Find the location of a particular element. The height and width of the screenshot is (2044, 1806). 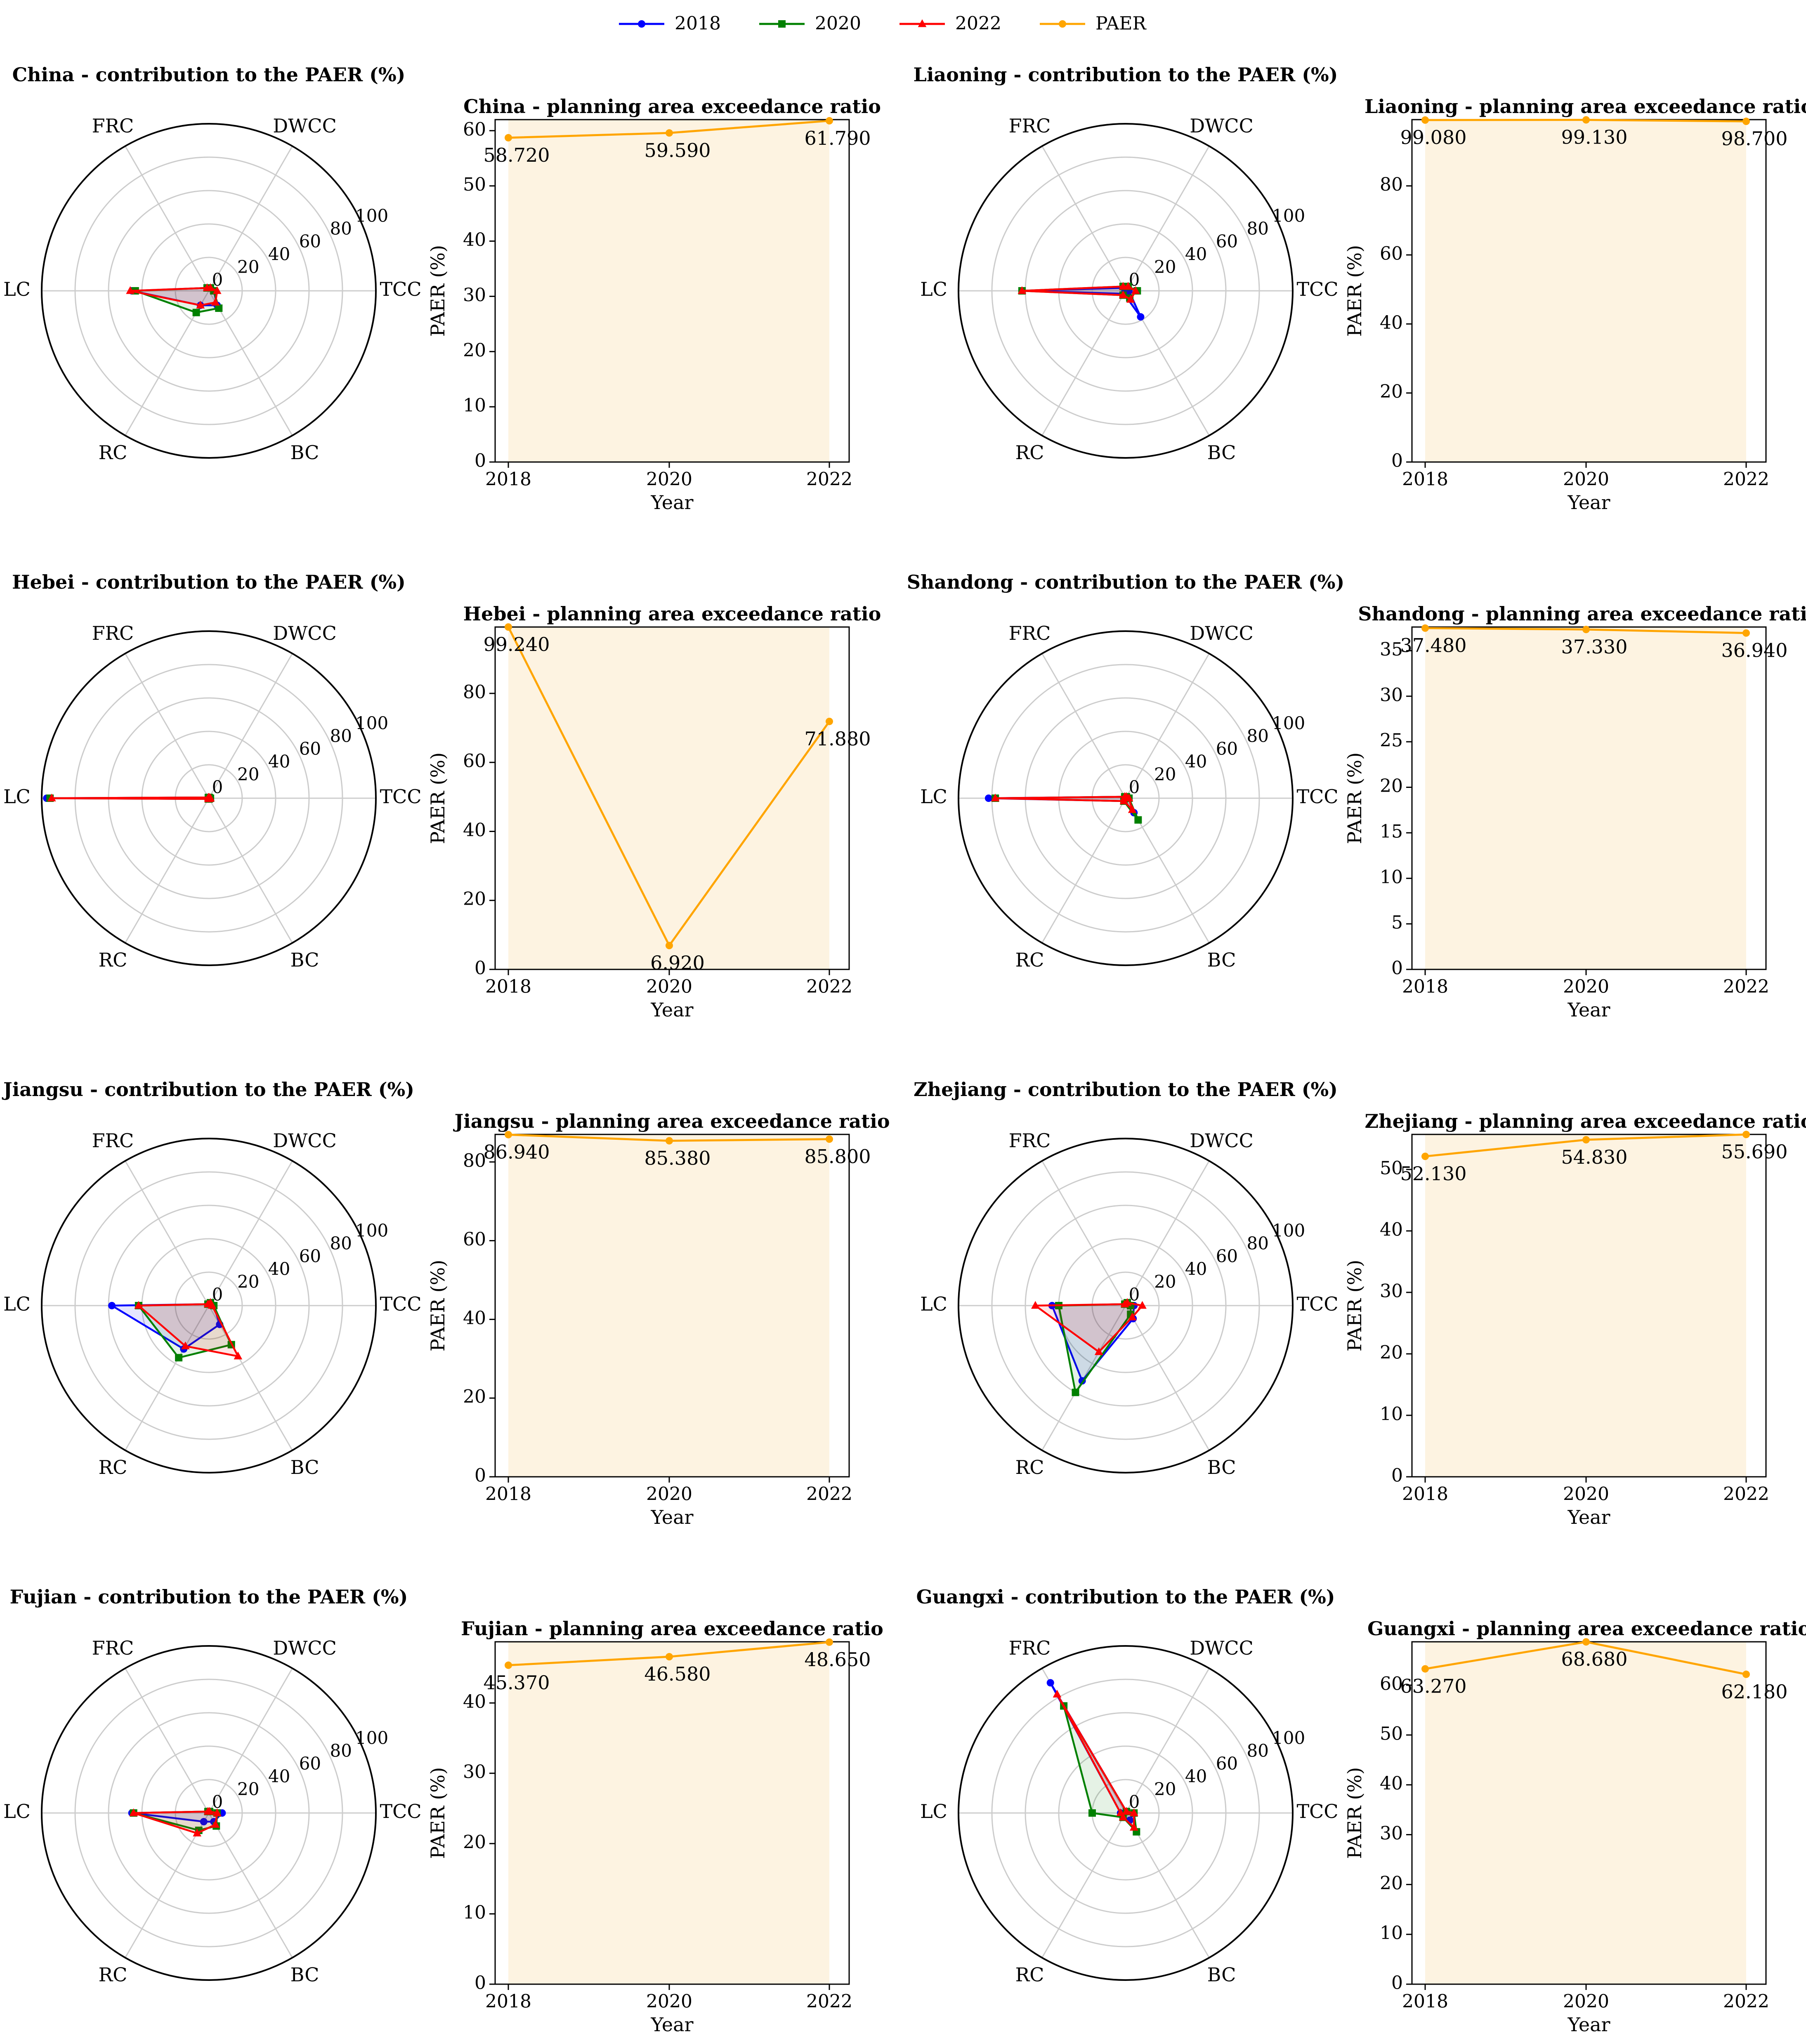

paer-data-label-2022: 85.800 is located at coordinates (838, 1156).